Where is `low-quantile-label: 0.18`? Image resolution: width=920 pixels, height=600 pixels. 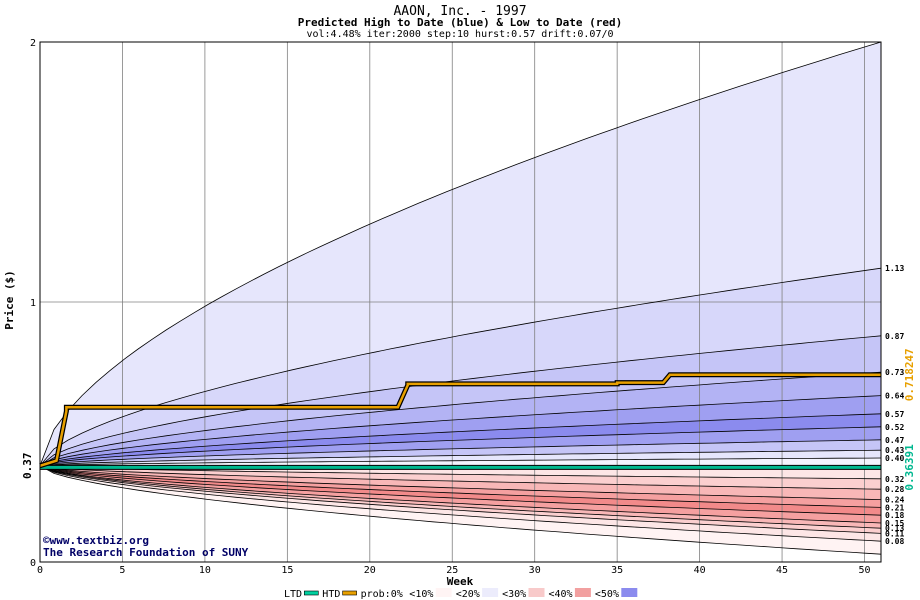 low-quantile-label: 0.18 is located at coordinates (894, 515).